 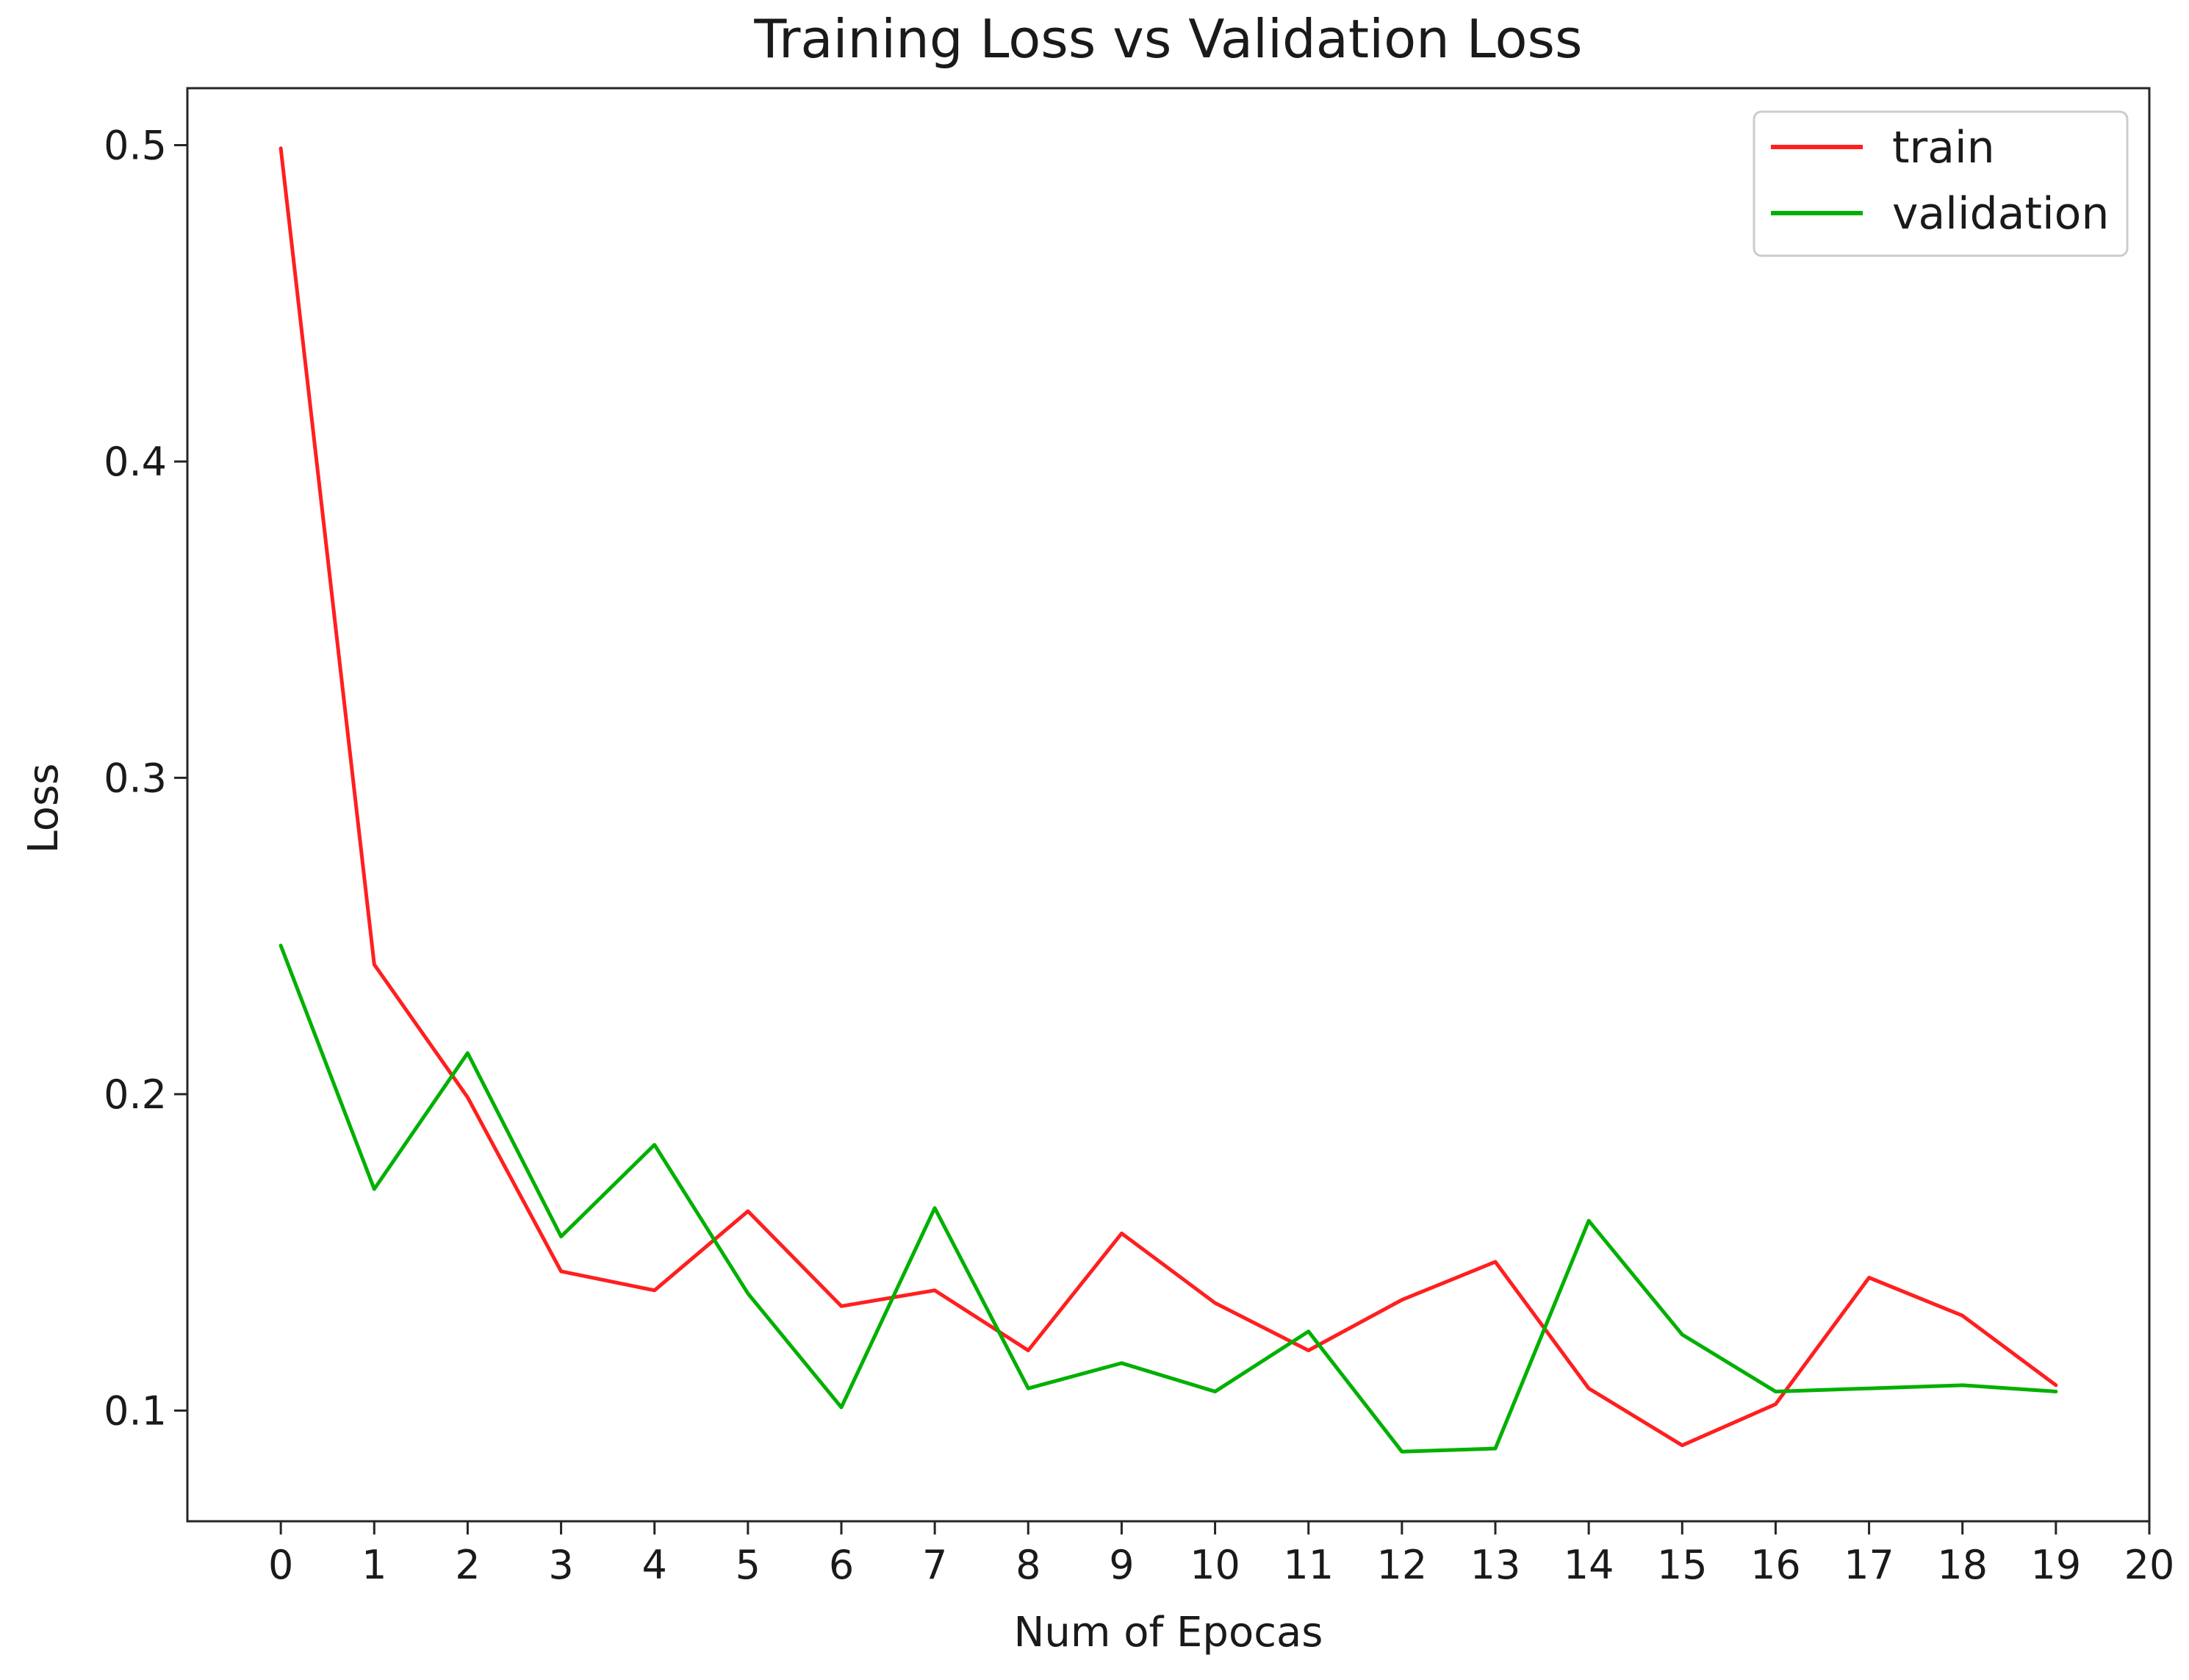 What do you see at coordinates (1683, 1565) in the screenshot?
I see `x-tick-label: 15` at bounding box center [1683, 1565].